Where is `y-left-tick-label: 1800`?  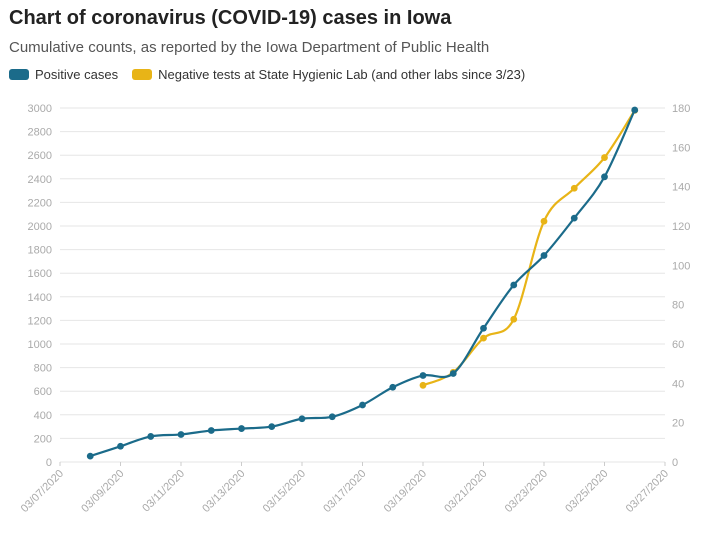 y-left-tick-label: 1800 is located at coordinates (40, 251).